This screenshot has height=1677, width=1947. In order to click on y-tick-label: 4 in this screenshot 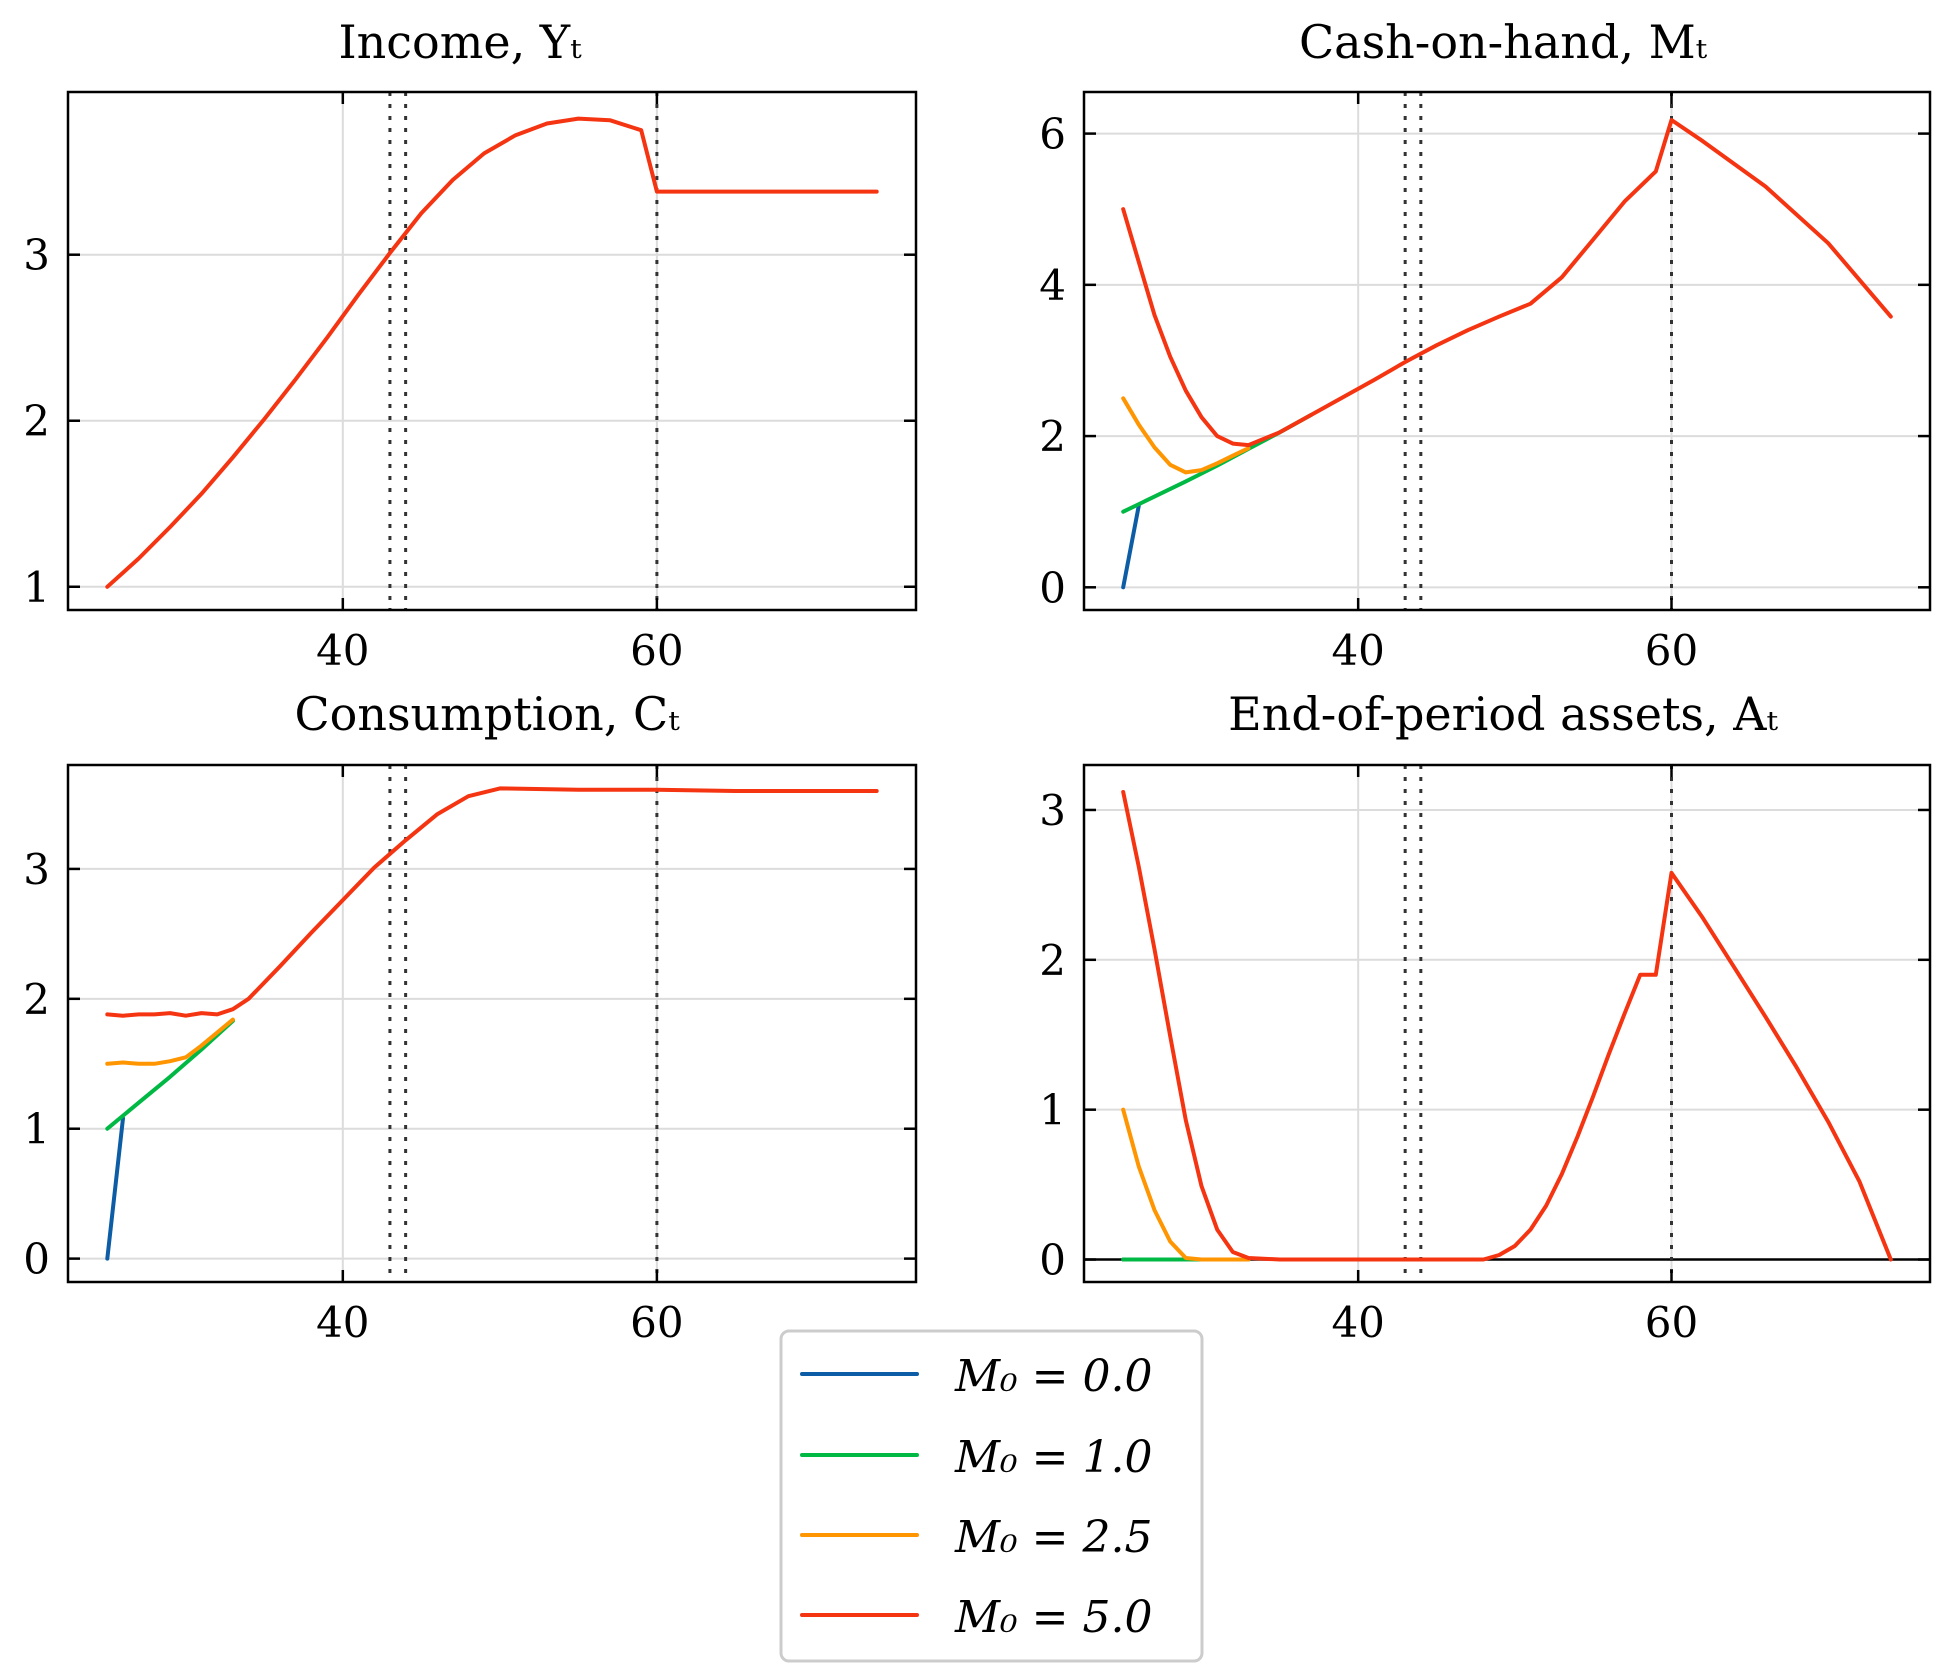, I will do `click(1052, 285)`.